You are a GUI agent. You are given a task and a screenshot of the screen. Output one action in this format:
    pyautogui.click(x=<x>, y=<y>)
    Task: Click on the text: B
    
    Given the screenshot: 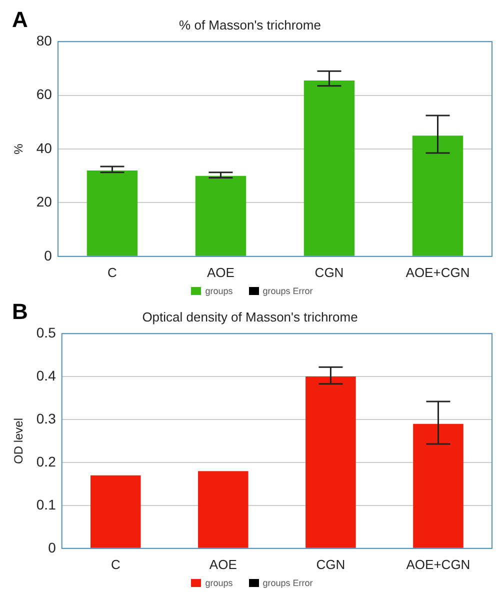 What is the action you would take?
    pyautogui.click(x=20, y=311)
    